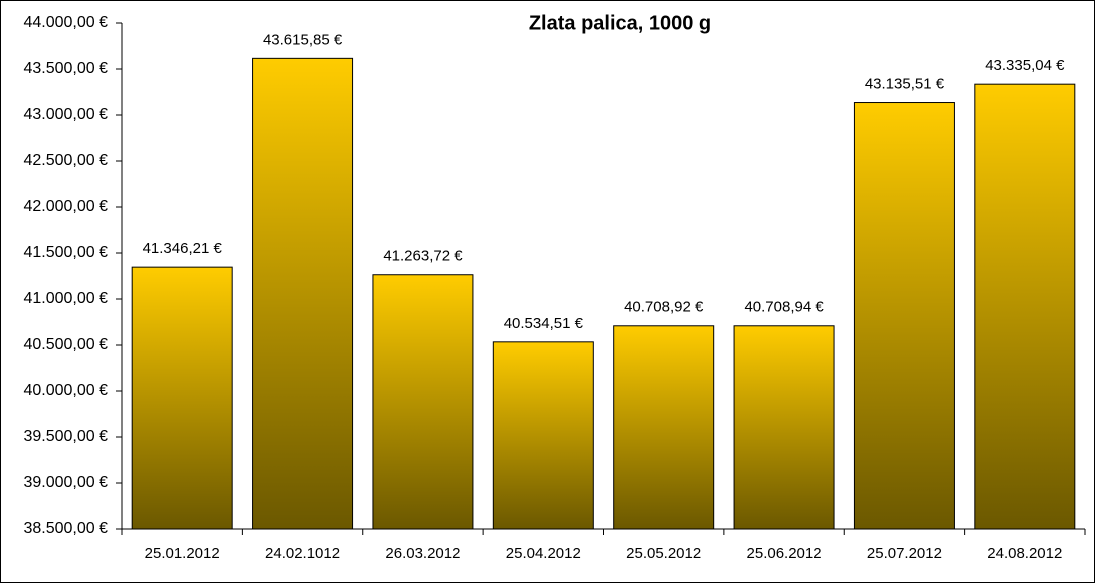  What do you see at coordinates (65, 436) in the screenshot?
I see `y-tick-label: 39.500,00 €` at bounding box center [65, 436].